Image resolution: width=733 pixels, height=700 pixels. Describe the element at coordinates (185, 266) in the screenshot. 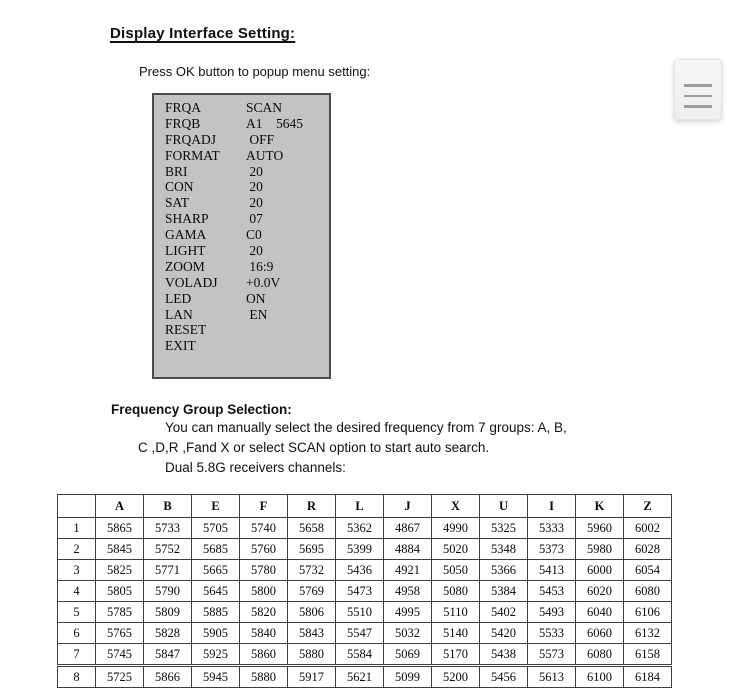

I see `menu-item-label: ZOOM` at that location.